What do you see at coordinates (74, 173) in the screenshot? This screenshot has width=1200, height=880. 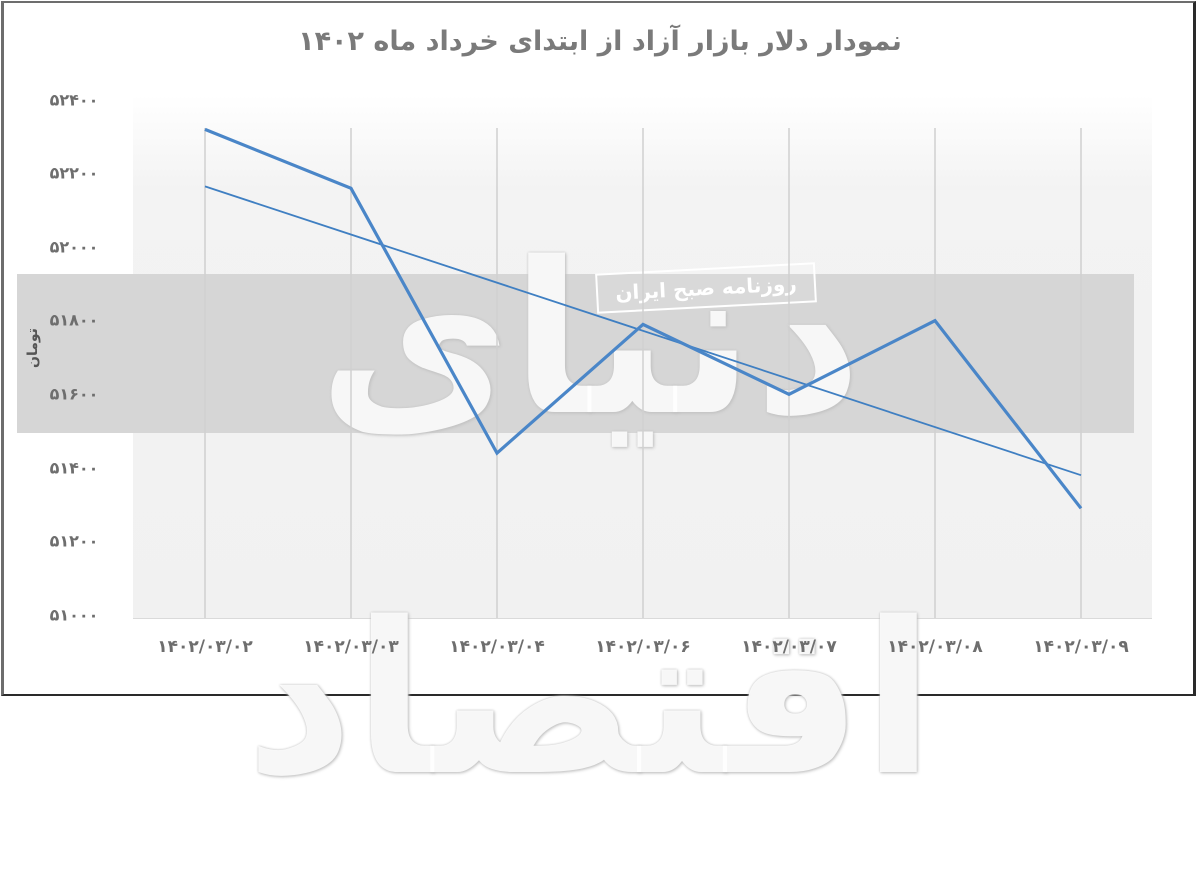 I see `y-tick: ۵۲۲۰۰` at bounding box center [74, 173].